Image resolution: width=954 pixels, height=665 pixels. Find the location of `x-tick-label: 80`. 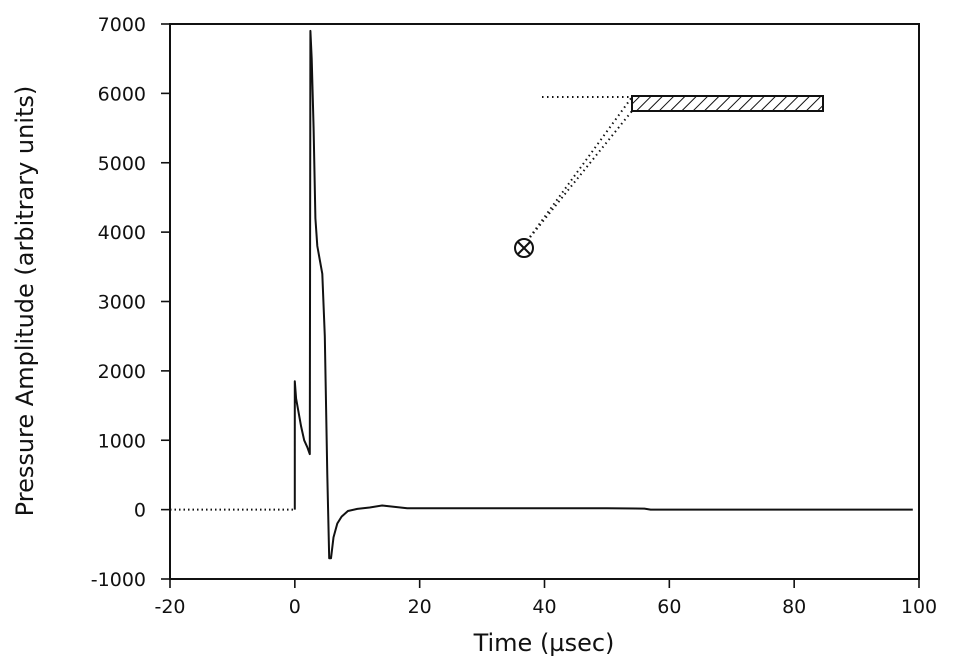

x-tick-label: 80 is located at coordinates (794, 607).